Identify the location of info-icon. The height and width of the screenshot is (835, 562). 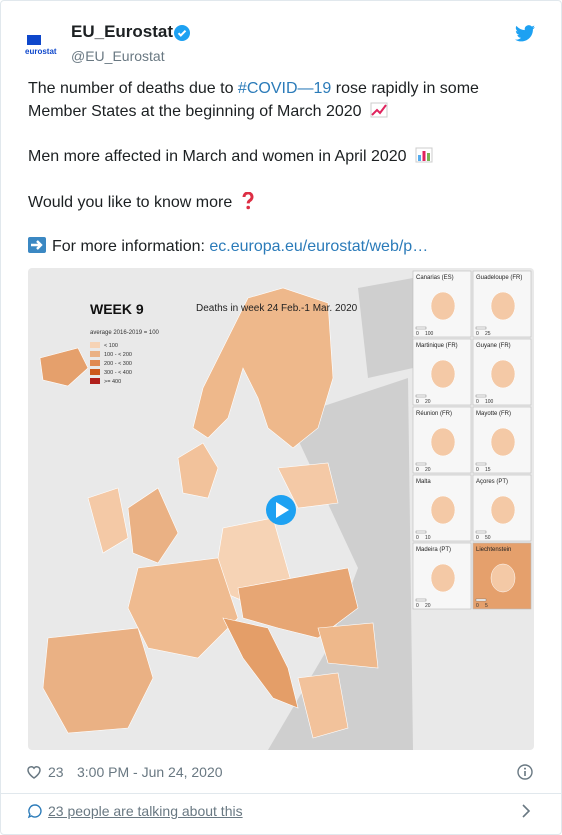
(525, 772).